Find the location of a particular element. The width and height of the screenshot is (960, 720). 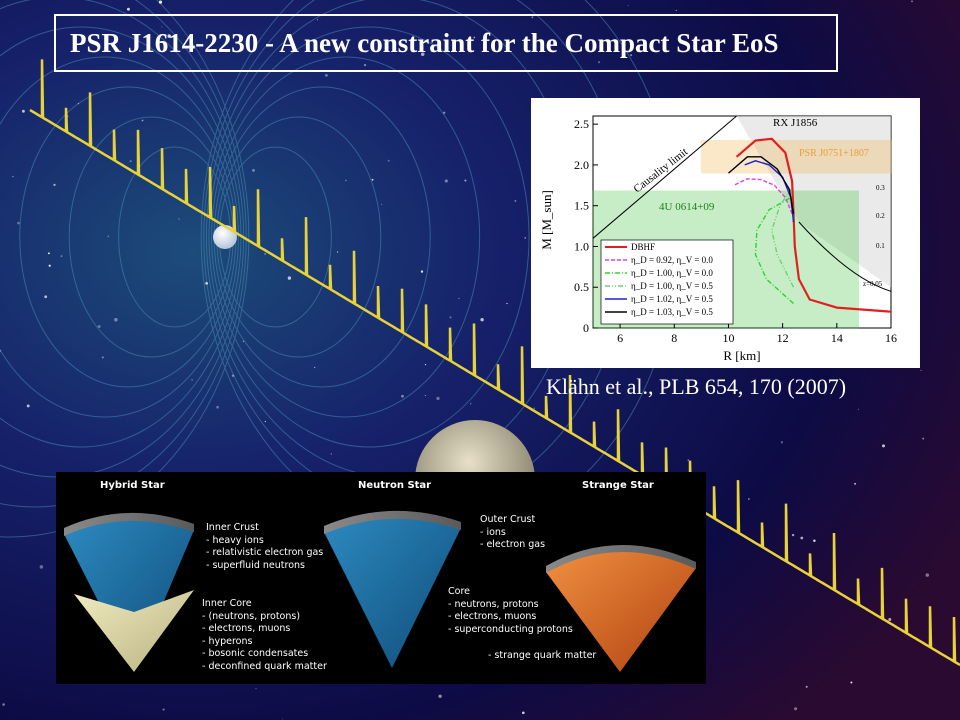

annotation-psr-j0751: PSR J0751+1807 is located at coordinates (834, 153).